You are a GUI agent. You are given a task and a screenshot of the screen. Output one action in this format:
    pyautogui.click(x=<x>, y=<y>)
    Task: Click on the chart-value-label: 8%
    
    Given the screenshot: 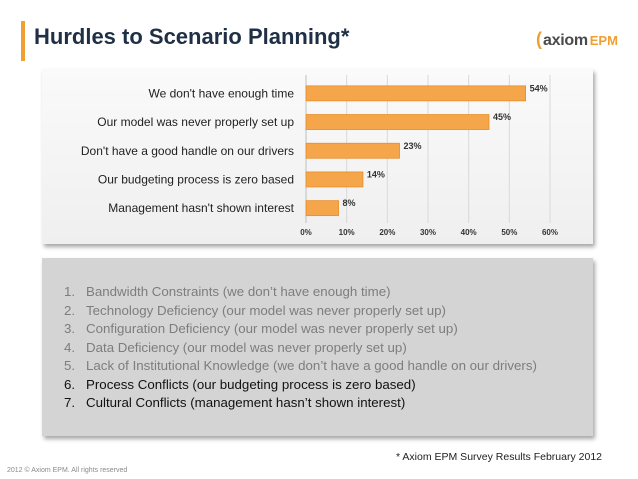 What is the action you would take?
    pyautogui.click(x=349, y=203)
    